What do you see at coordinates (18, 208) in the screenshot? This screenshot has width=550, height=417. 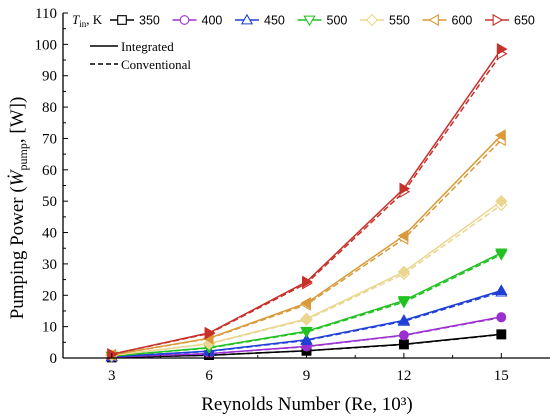 I see `y-axis-title: Pumping Power (Ẇpump, [W])` at bounding box center [18, 208].